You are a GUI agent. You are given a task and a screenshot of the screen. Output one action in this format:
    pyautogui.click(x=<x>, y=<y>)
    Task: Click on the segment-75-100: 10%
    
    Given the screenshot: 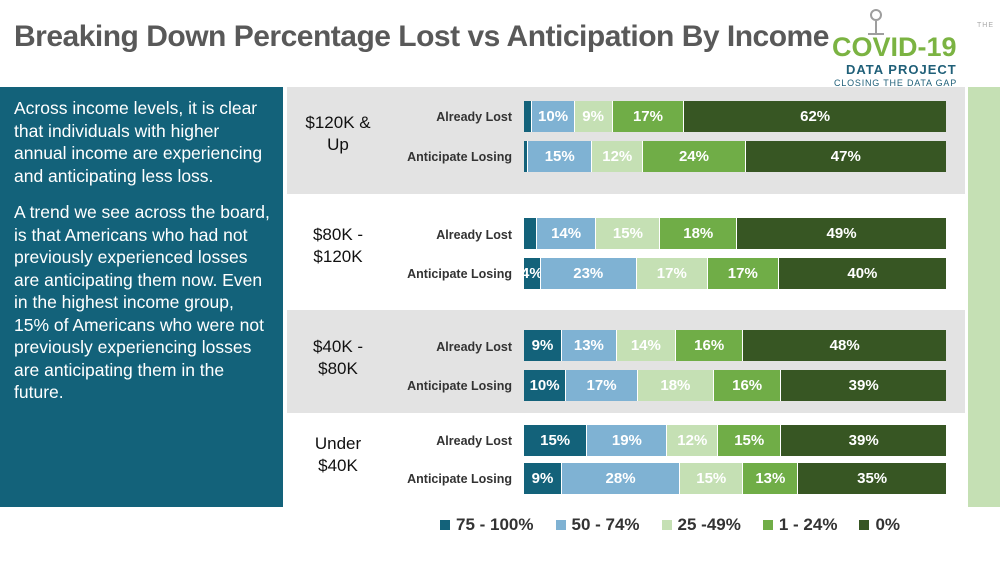 What is the action you would take?
    pyautogui.click(x=545, y=385)
    